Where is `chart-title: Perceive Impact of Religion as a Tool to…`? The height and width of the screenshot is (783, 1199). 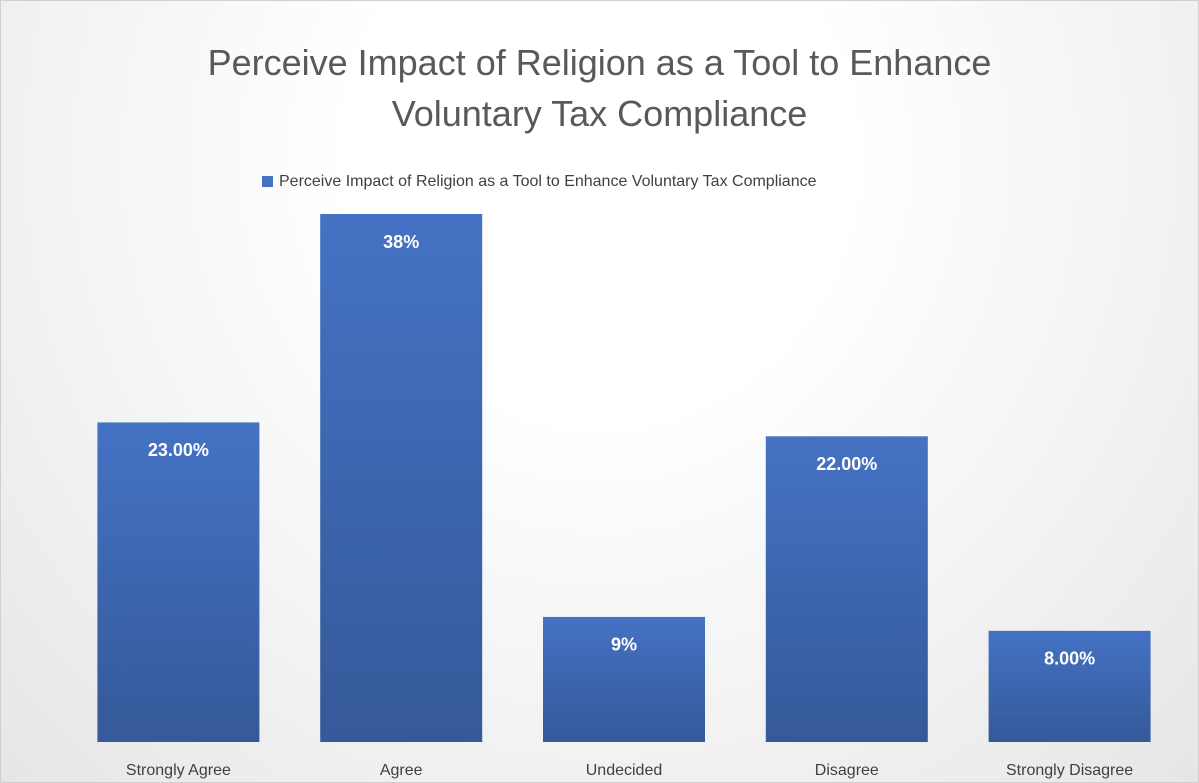 chart-title: Perceive Impact of Religion as a Tool to… is located at coordinates (599, 88).